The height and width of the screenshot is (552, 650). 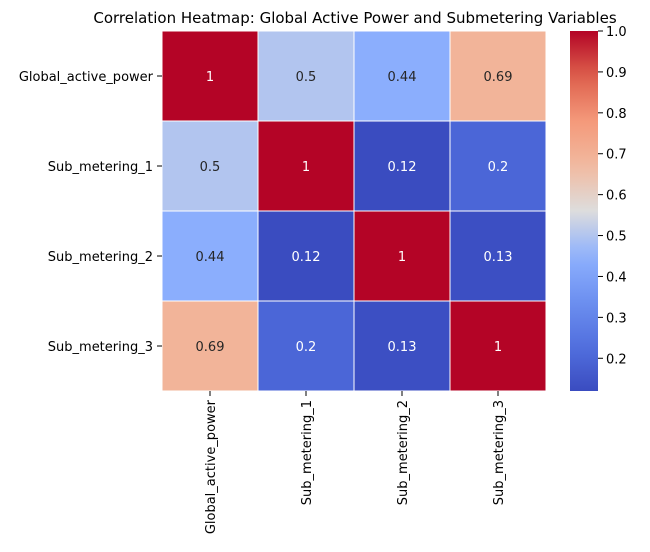 I want to click on heatmap-cell-r1-c3, so click(x=498, y=166).